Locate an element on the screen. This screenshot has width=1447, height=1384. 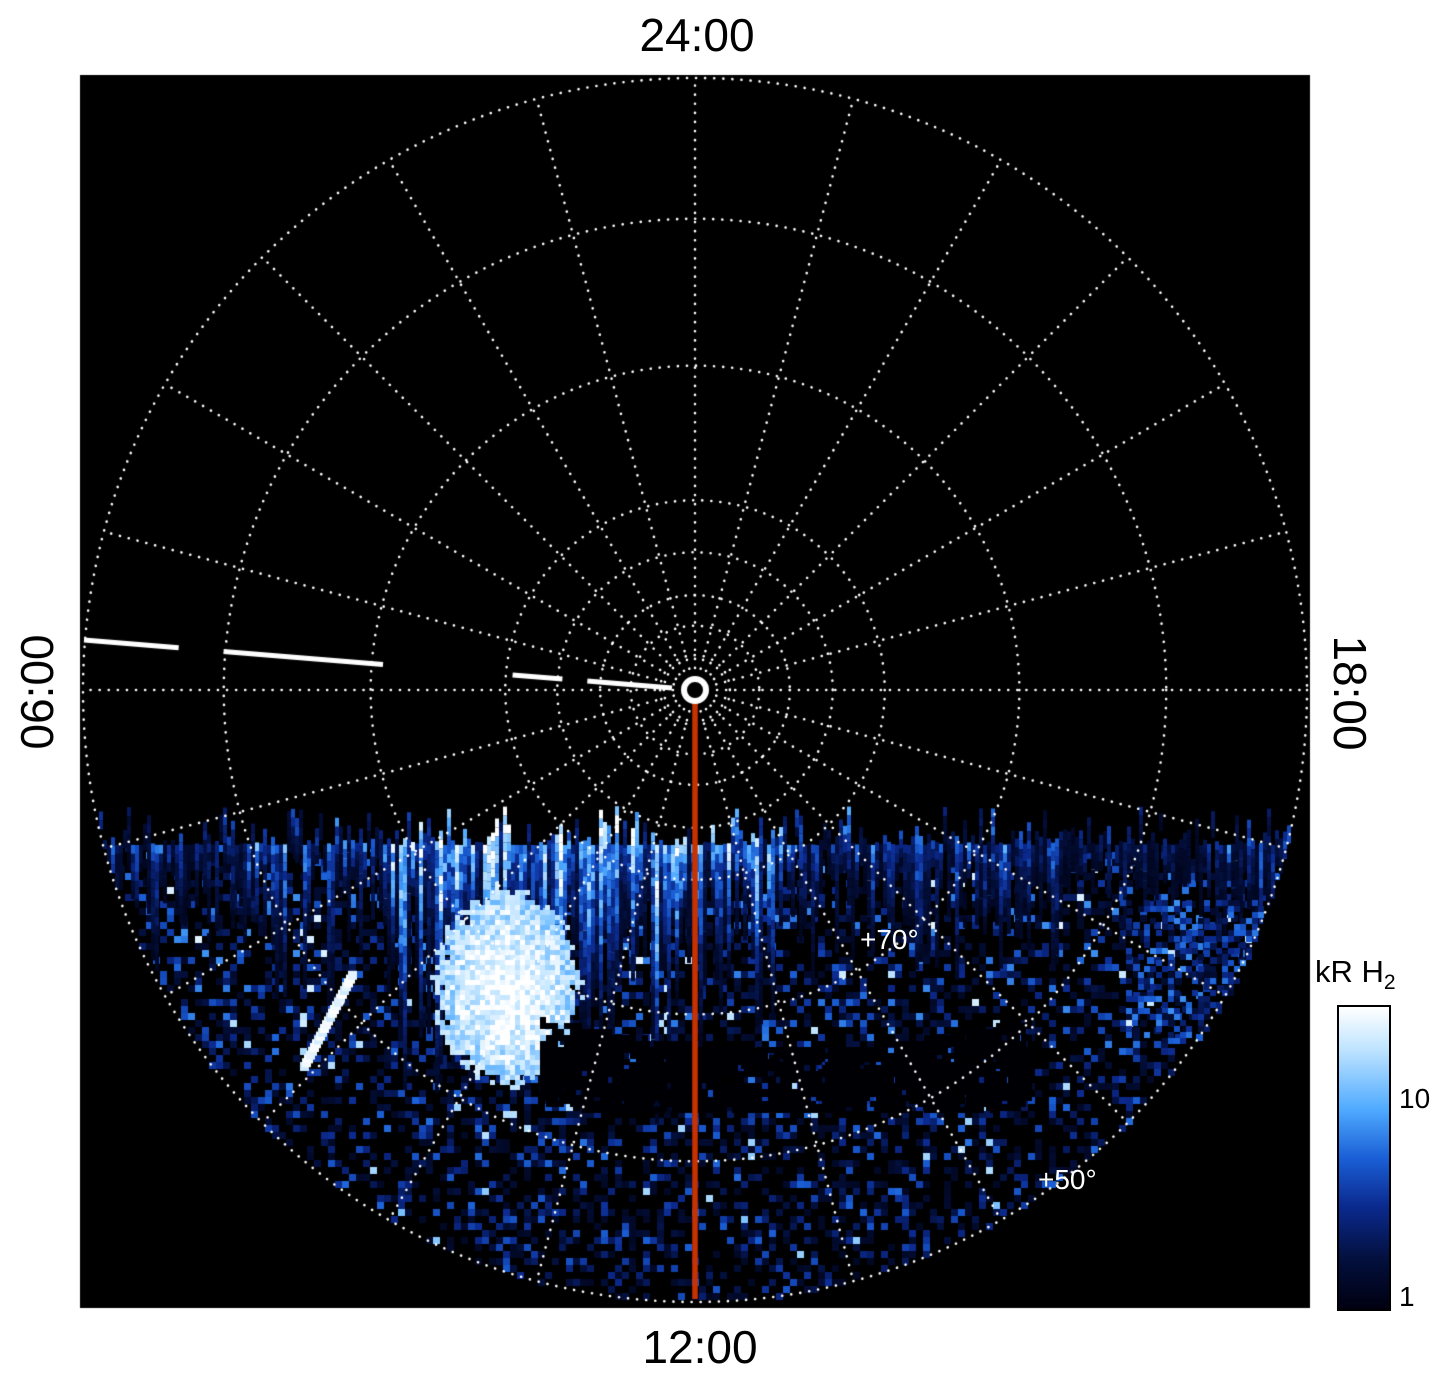
colorbar-tick-10: 10 is located at coordinates (1415, 1098).